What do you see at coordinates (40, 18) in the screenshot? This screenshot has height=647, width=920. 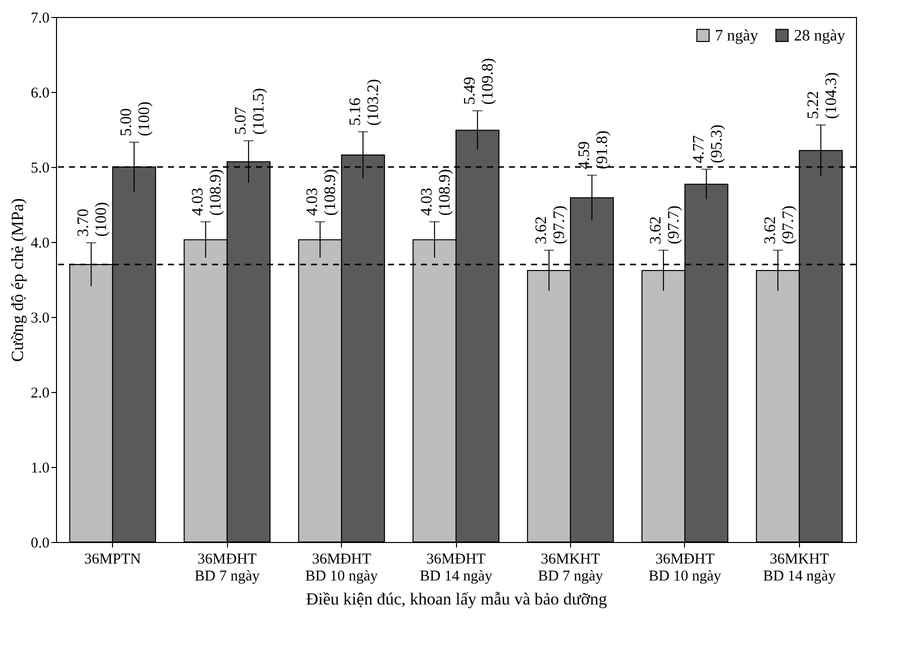 I see `y-tick-label: 7.0` at bounding box center [40, 18].